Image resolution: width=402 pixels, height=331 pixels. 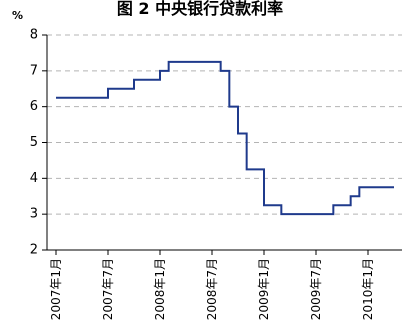 What do you see at coordinates (200, 9) in the screenshot?
I see `chart-title: 图 2 中央银行贷款利率` at bounding box center [200, 9].